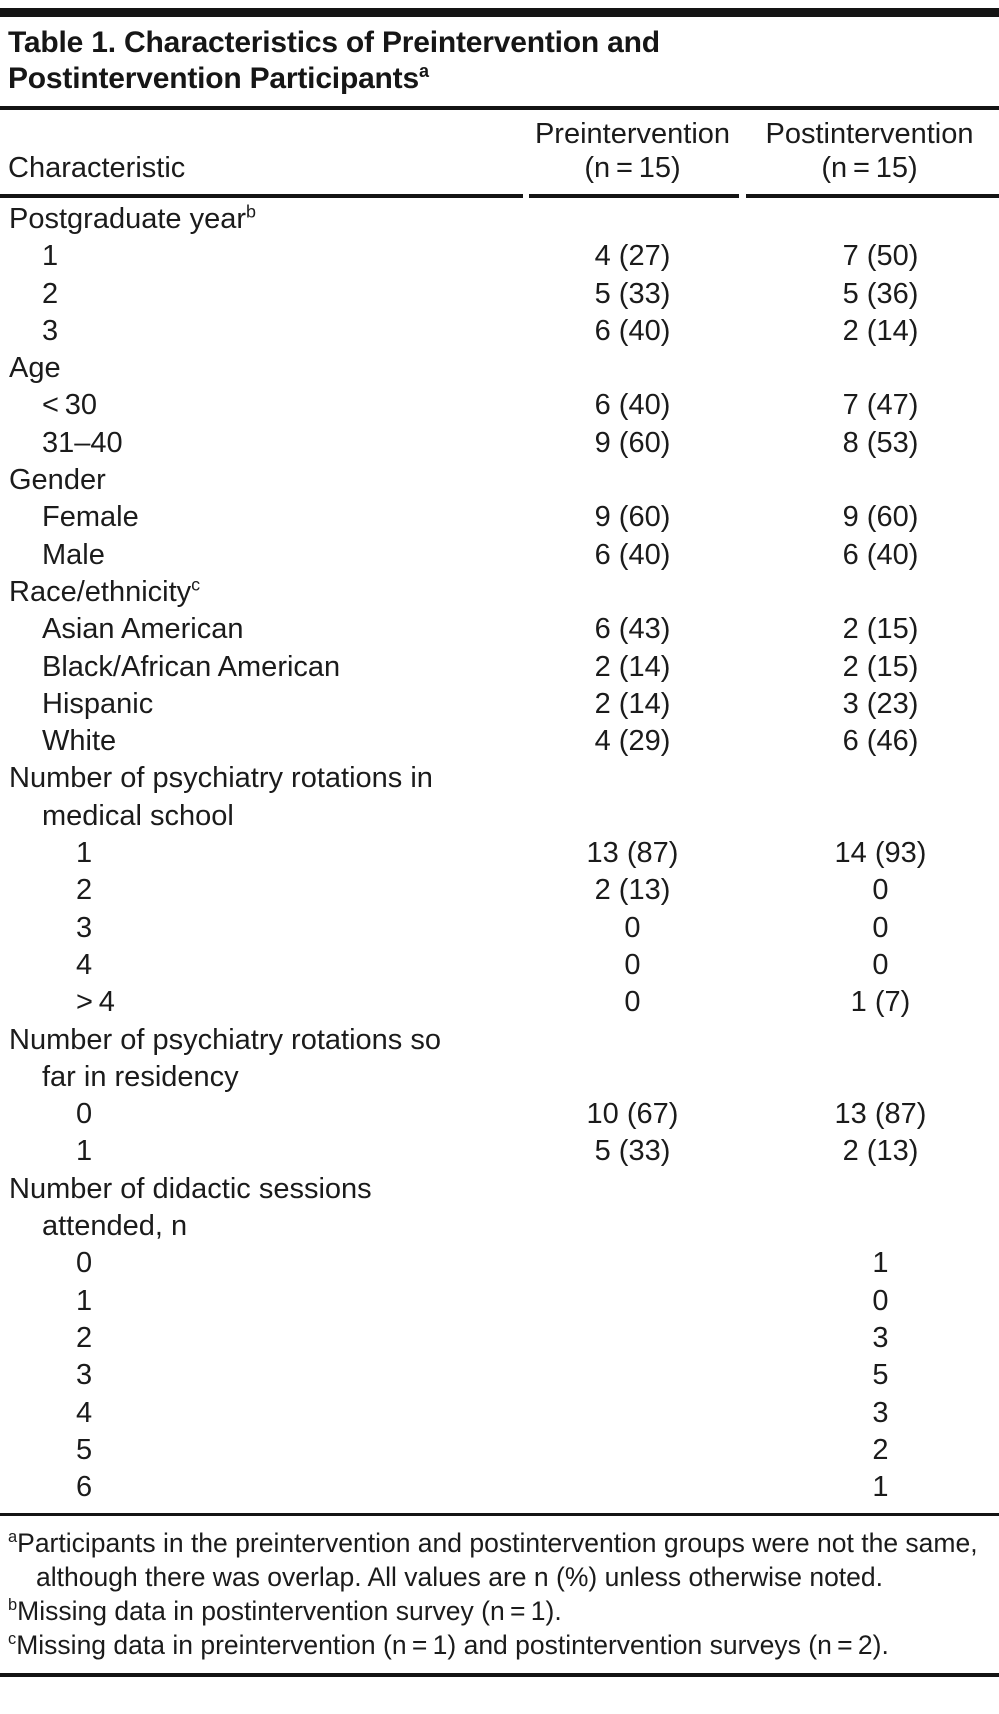  I want to click on row-label: attended, n, so click(115, 1226).